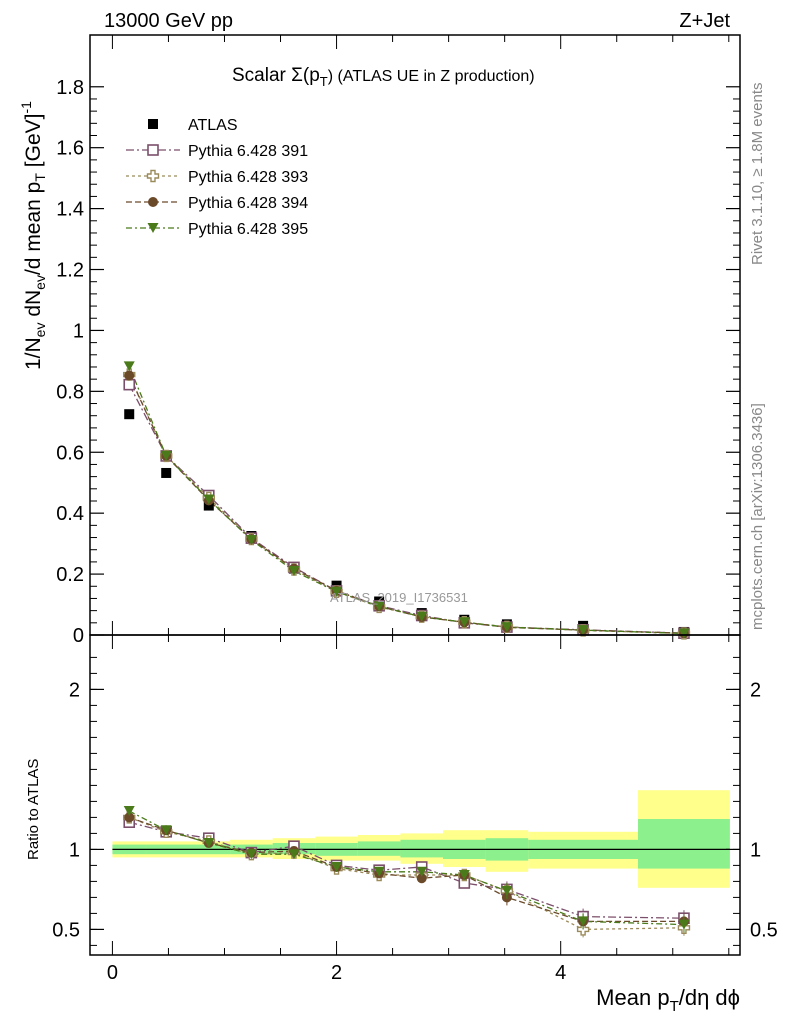  Describe the element at coordinates (70, 514) in the screenshot. I see `main-y-tick-label: 0.4` at that location.